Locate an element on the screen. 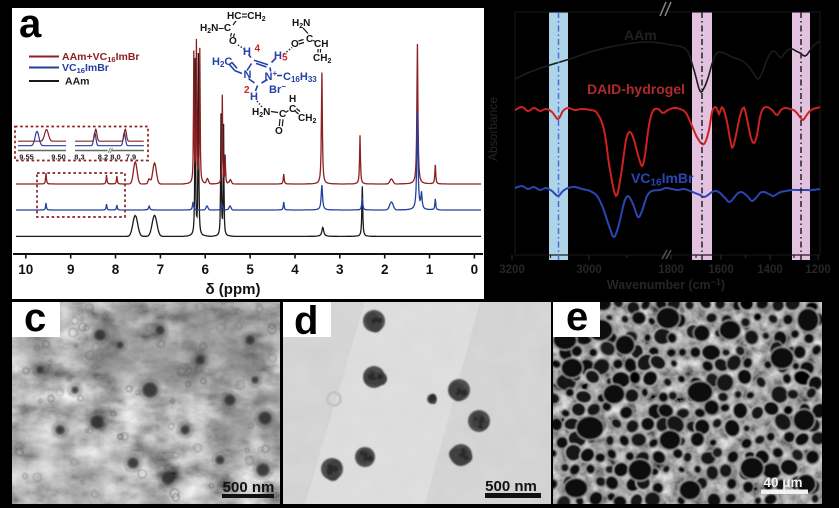 Image resolution: width=839 pixels, height=508 pixels. svg-text: H2N–C is located at coordinates (215, 29).